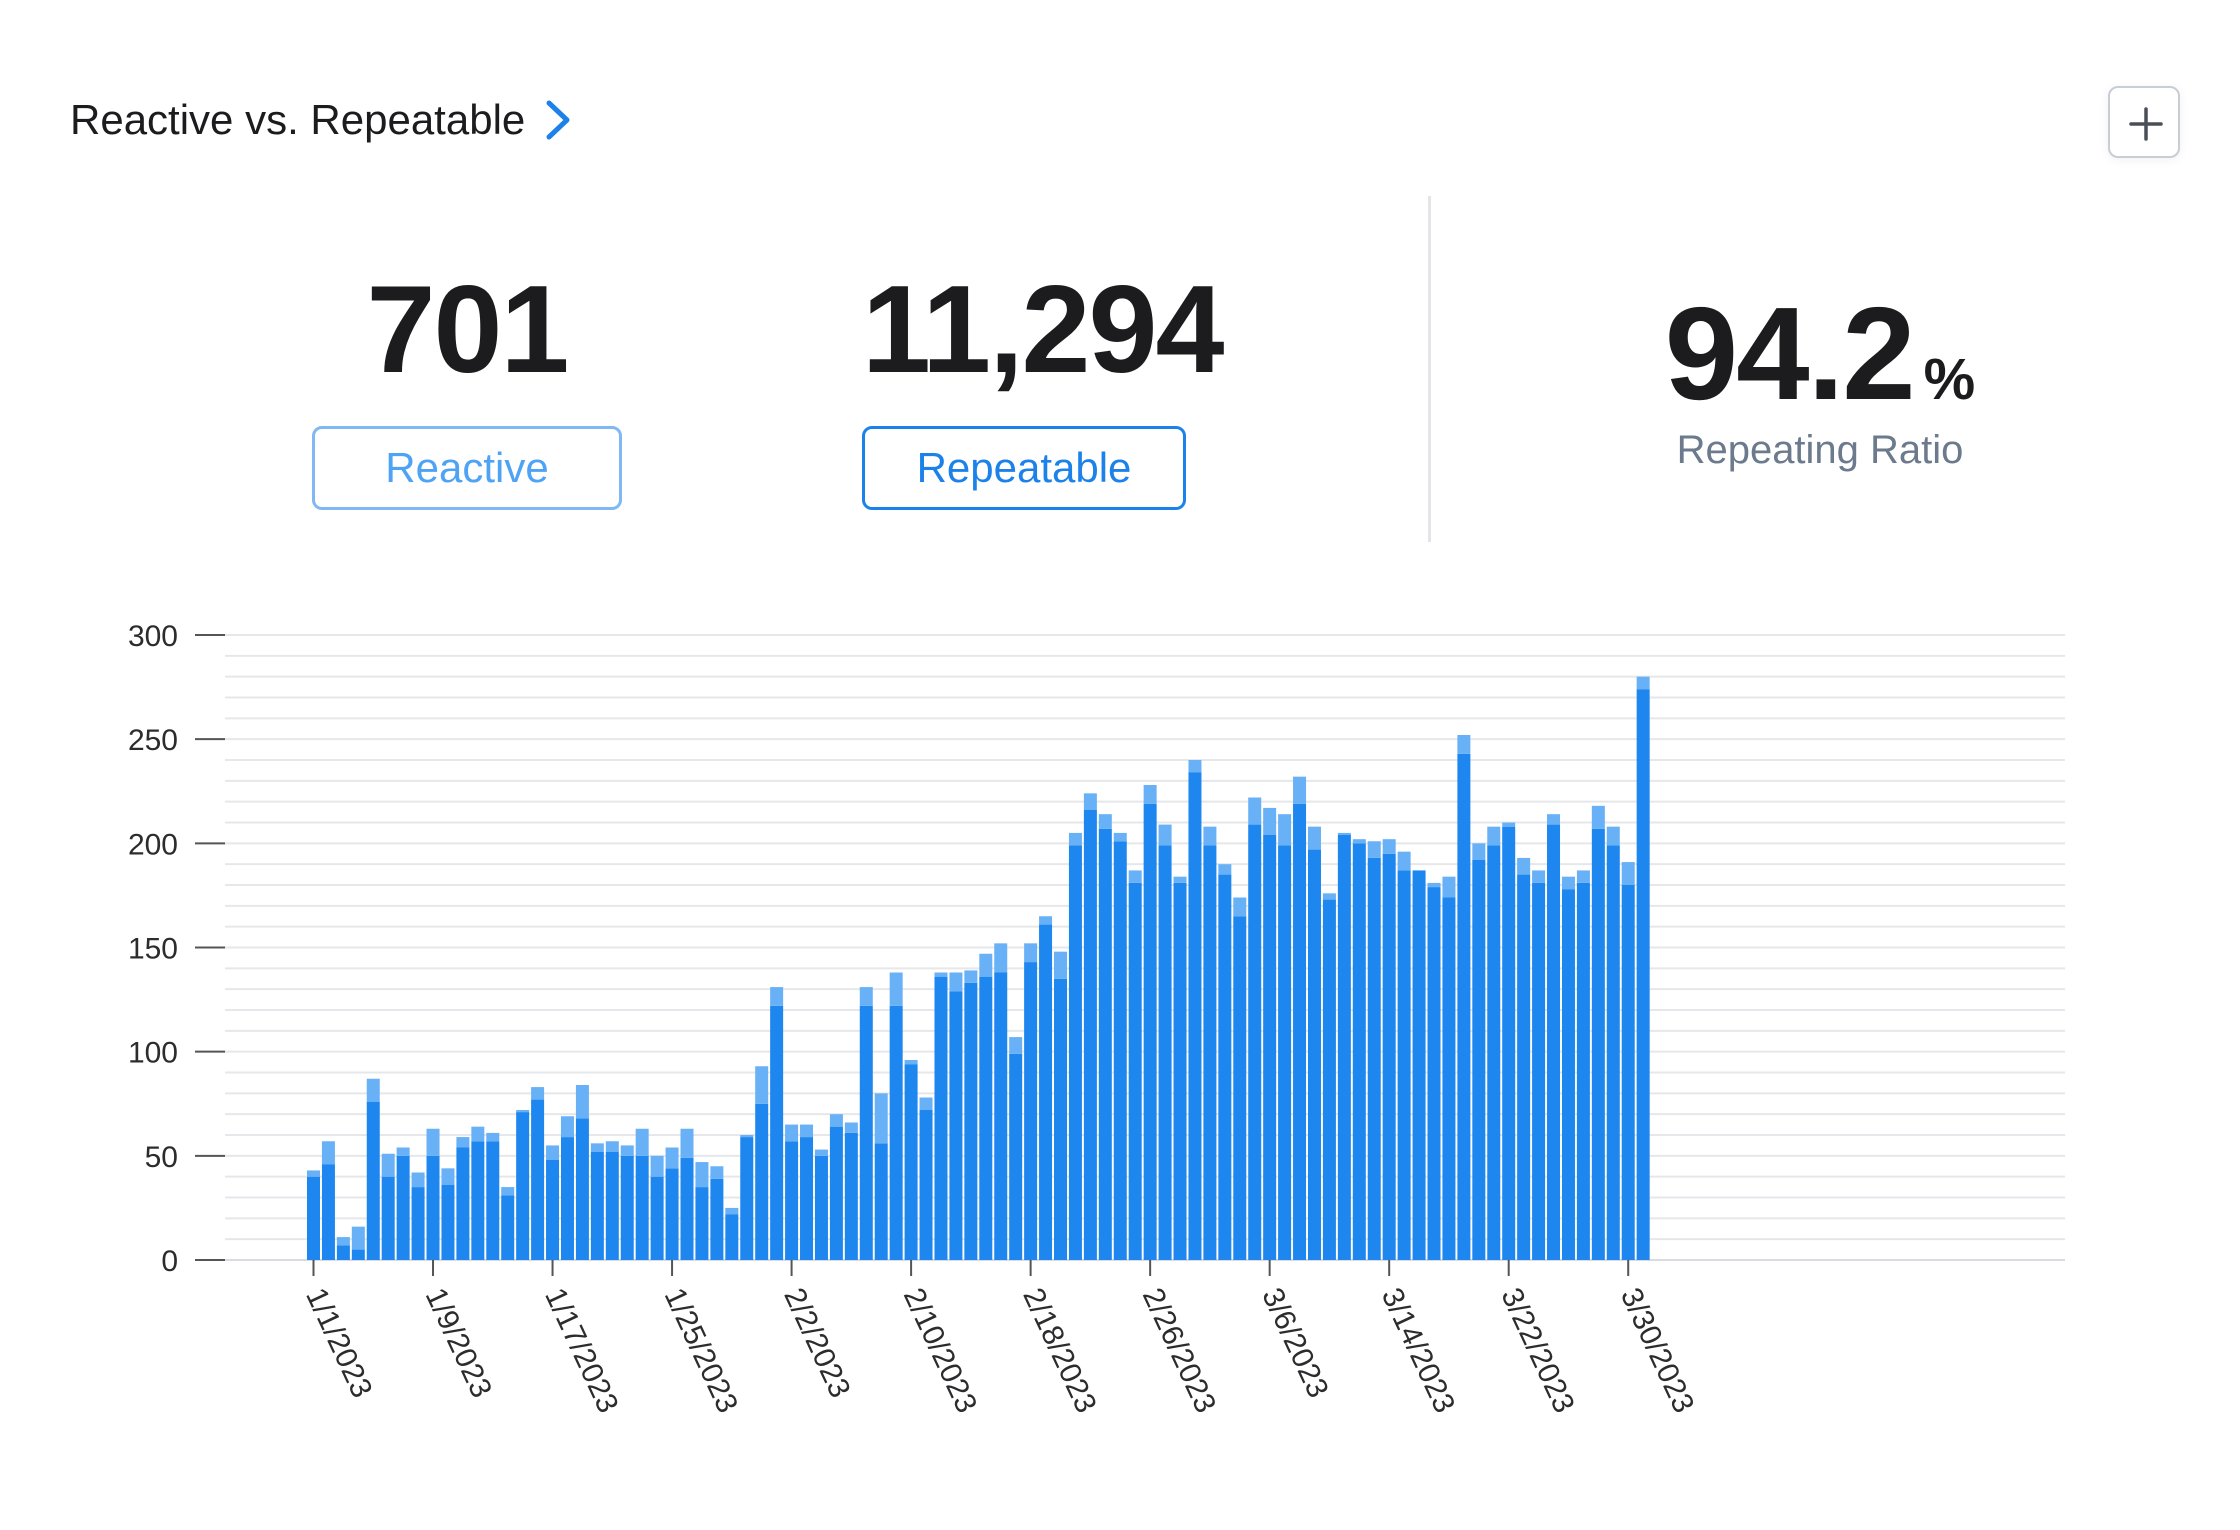 Image resolution: width=2240 pixels, height=1530 pixels. I want to click on add-button, so click(2144, 122).